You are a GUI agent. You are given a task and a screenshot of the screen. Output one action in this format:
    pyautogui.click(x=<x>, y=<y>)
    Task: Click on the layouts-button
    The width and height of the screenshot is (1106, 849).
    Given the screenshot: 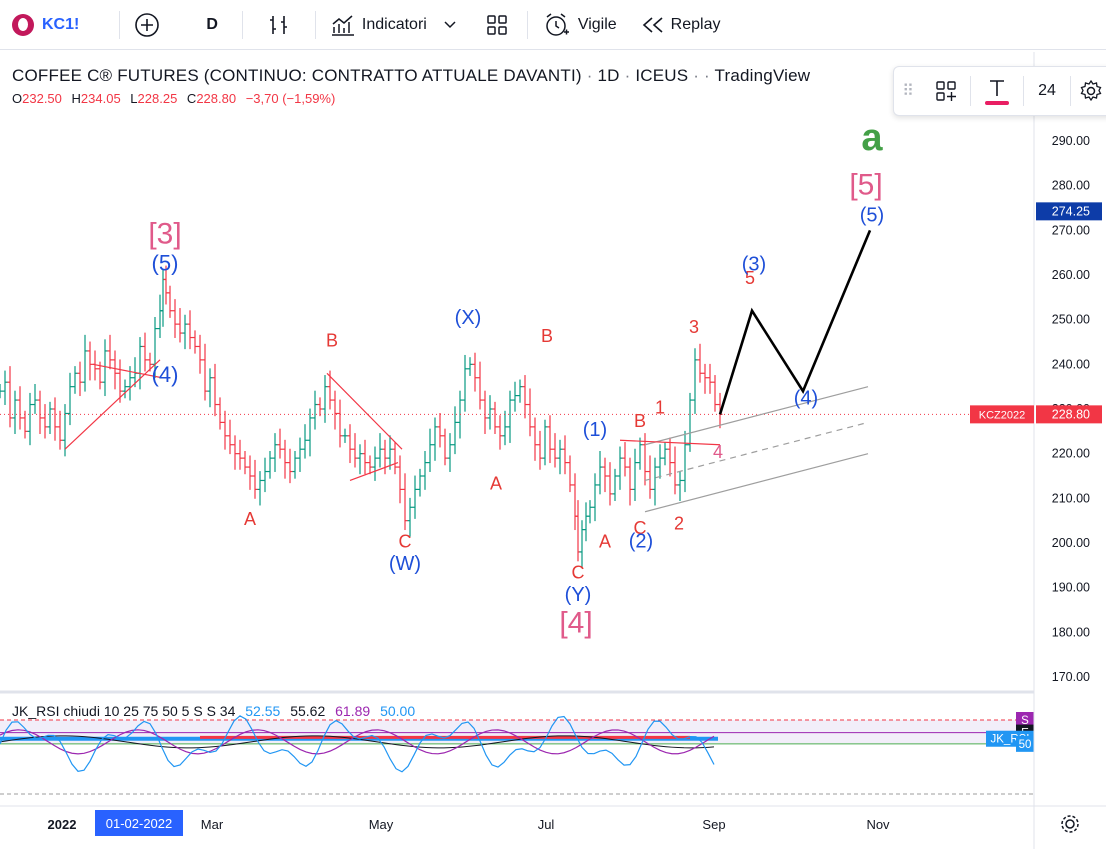 What is the action you would take?
    pyautogui.click(x=497, y=25)
    